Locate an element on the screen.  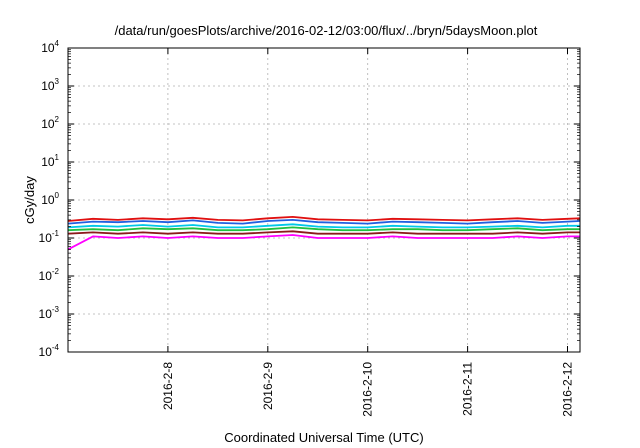
y-tick-label: 10⁻¹ is located at coordinates (49, 237).